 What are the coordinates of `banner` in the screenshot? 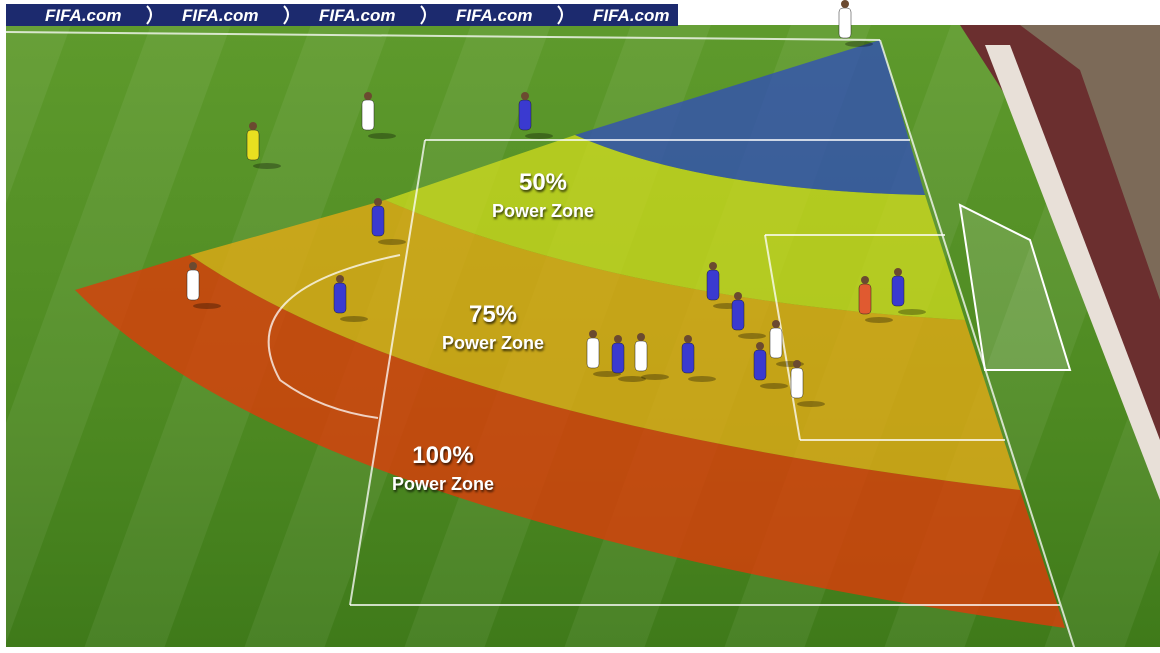 It's located at (342, 15).